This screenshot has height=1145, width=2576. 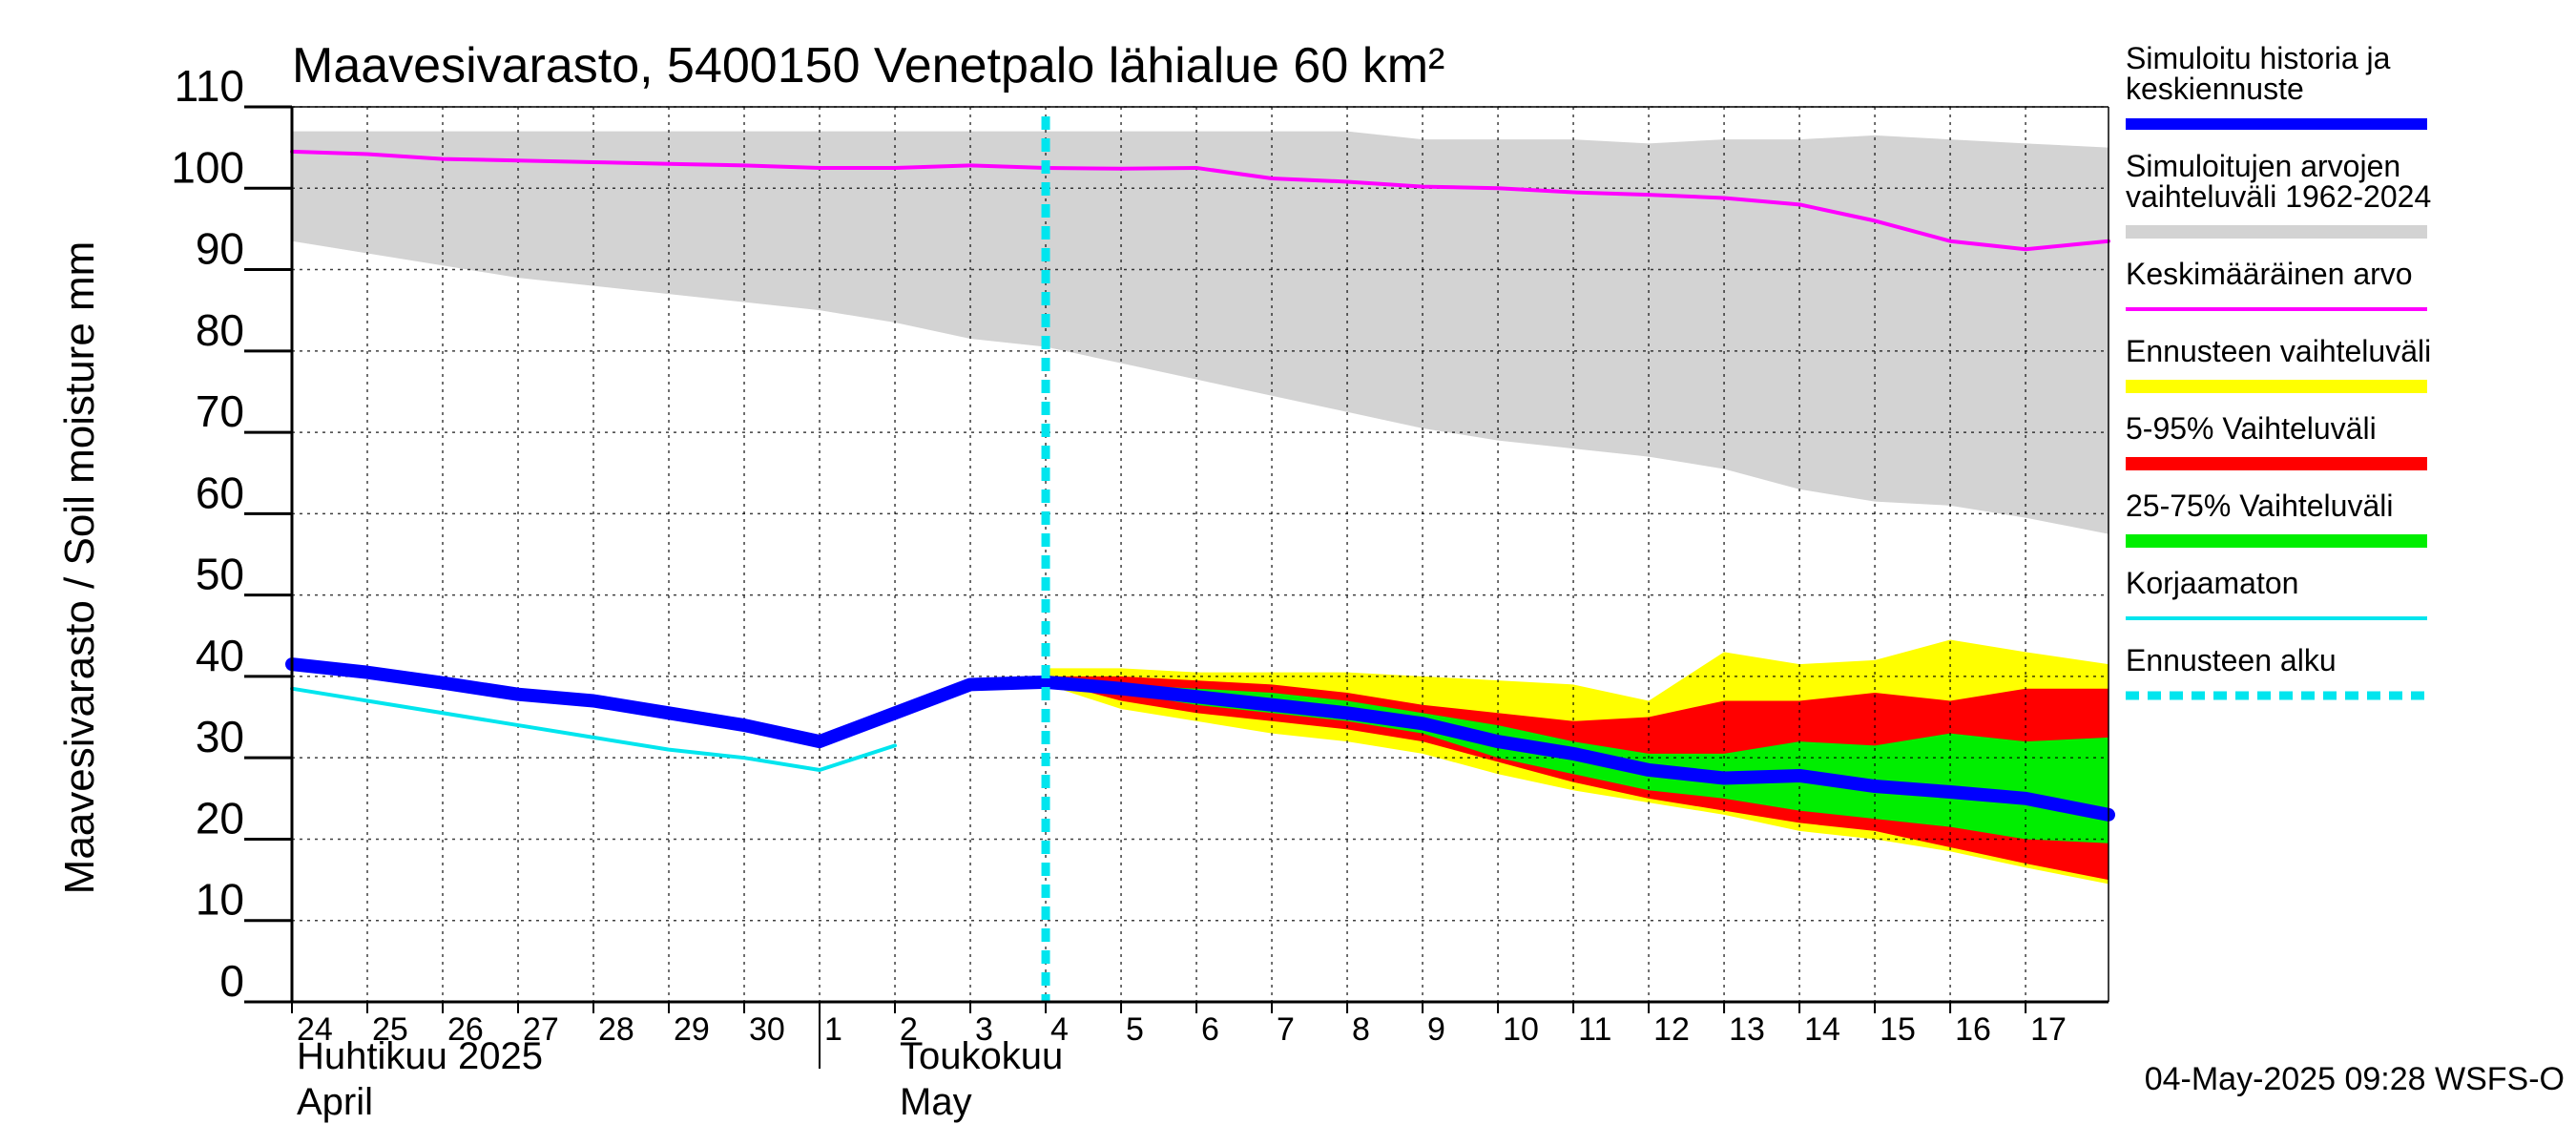 What do you see at coordinates (2278, 197) in the screenshot?
I see `legend-label-1-1: vaihteluväli 1962-2024` at bounding box center [2278, 197].